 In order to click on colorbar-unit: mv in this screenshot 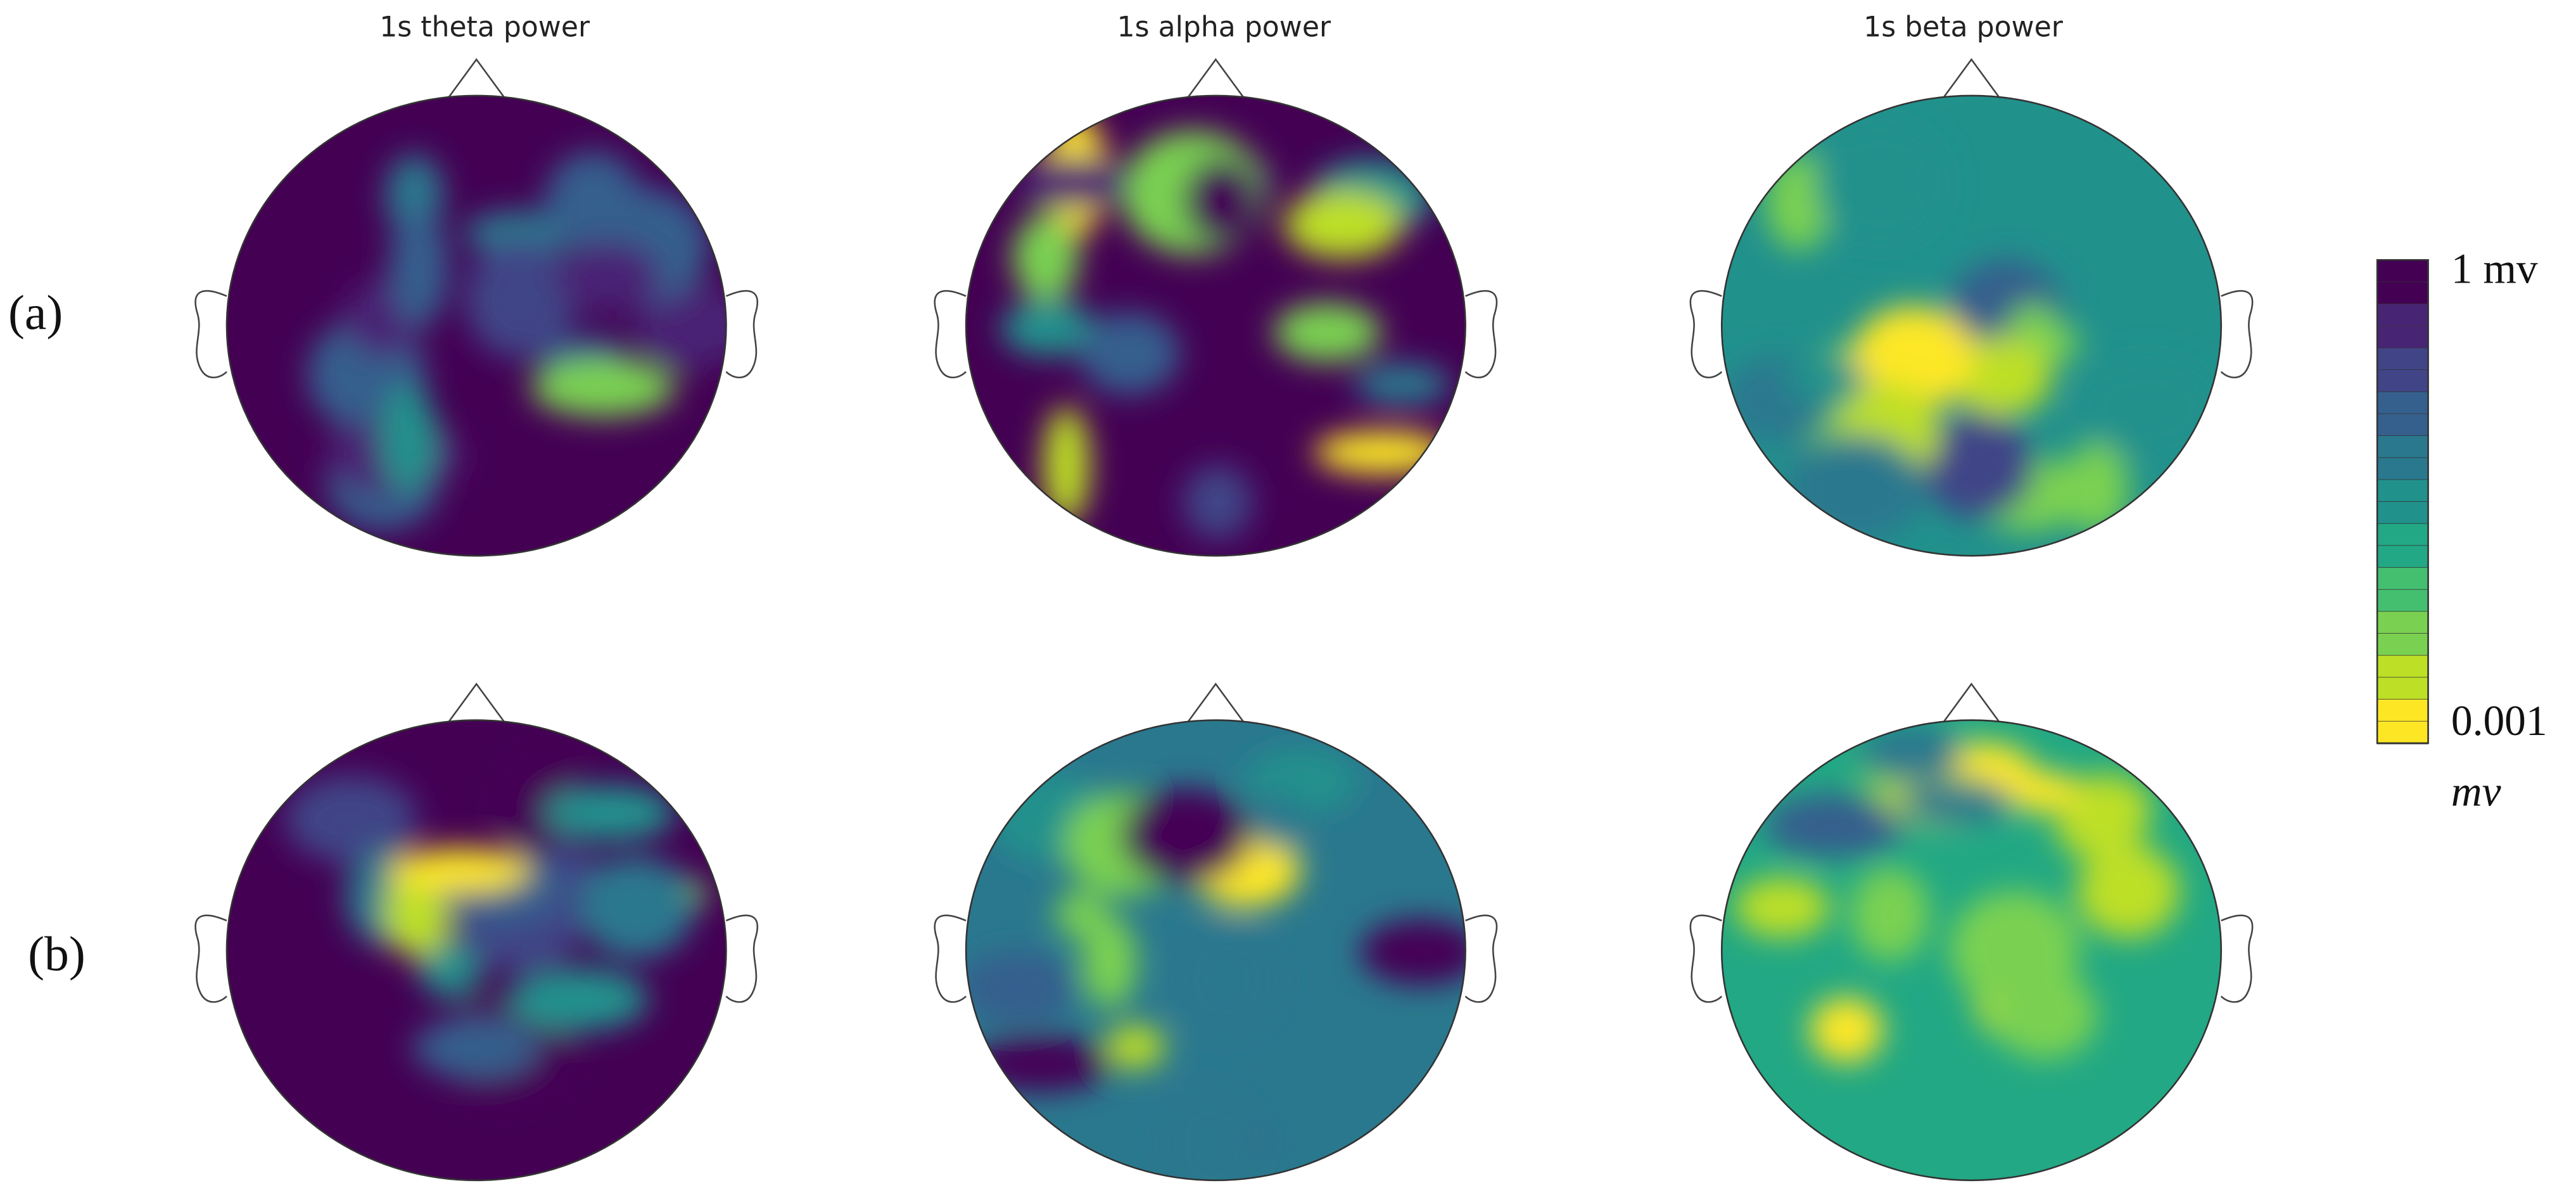, I will do `click(2476, 791)`.